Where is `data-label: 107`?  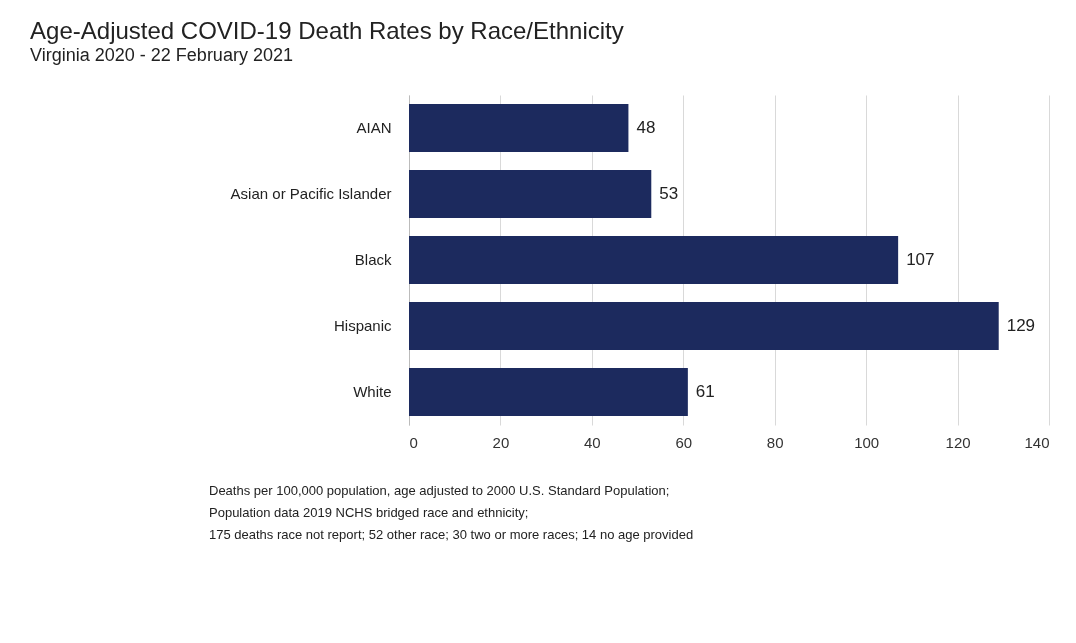
data-label: 107 is located at coordinates (920, 259).